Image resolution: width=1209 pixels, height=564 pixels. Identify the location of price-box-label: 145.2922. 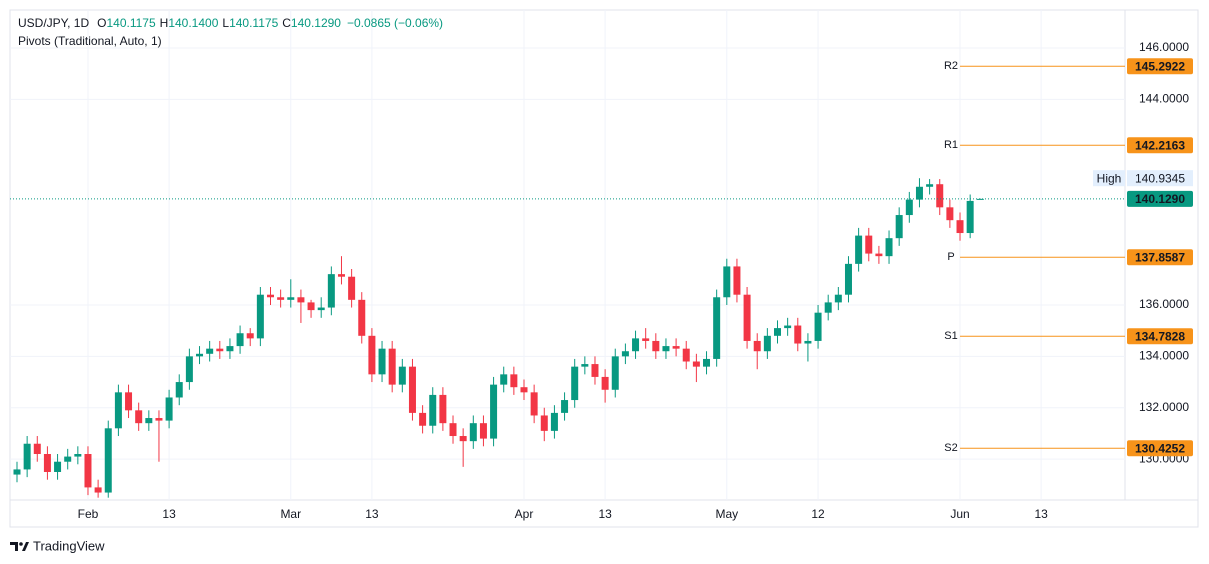
(1160, 66).